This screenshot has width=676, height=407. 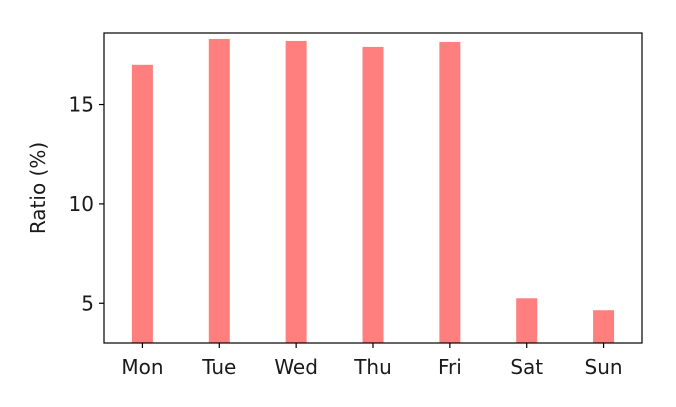 I want to click on x-axis-ticks: Mon Tue Wed Thu Fri Sat Sun, so click(x=372, y=361).